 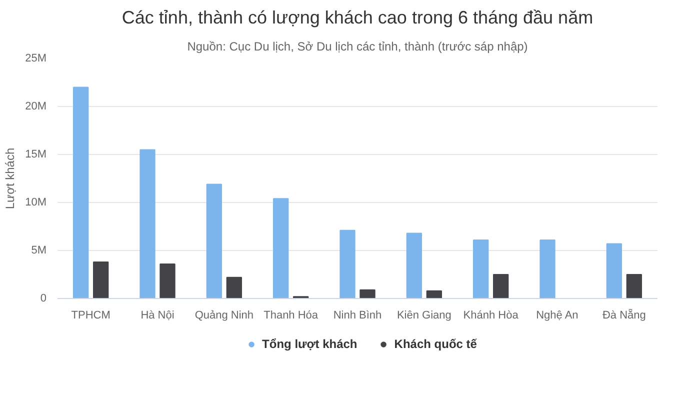 What do you see at coordinates (36, 58) in the screenshot?
I see `y-tick-label: 25M` at bounding box center [36, 58].